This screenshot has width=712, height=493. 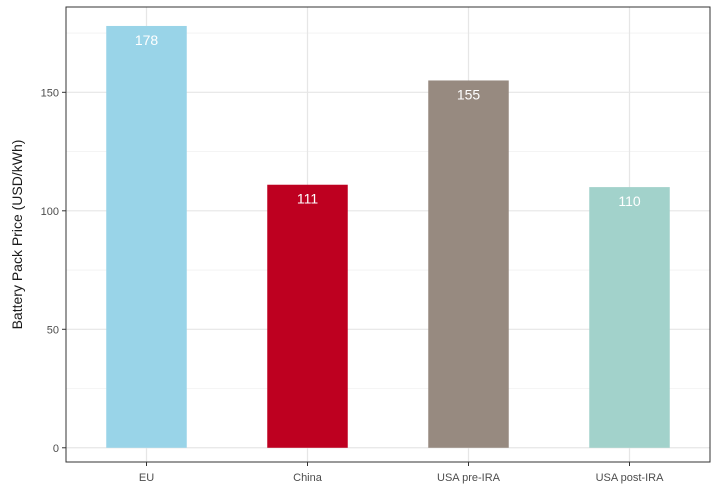 I want to click on y-tick-label: 100, so click(x=50, y=212).